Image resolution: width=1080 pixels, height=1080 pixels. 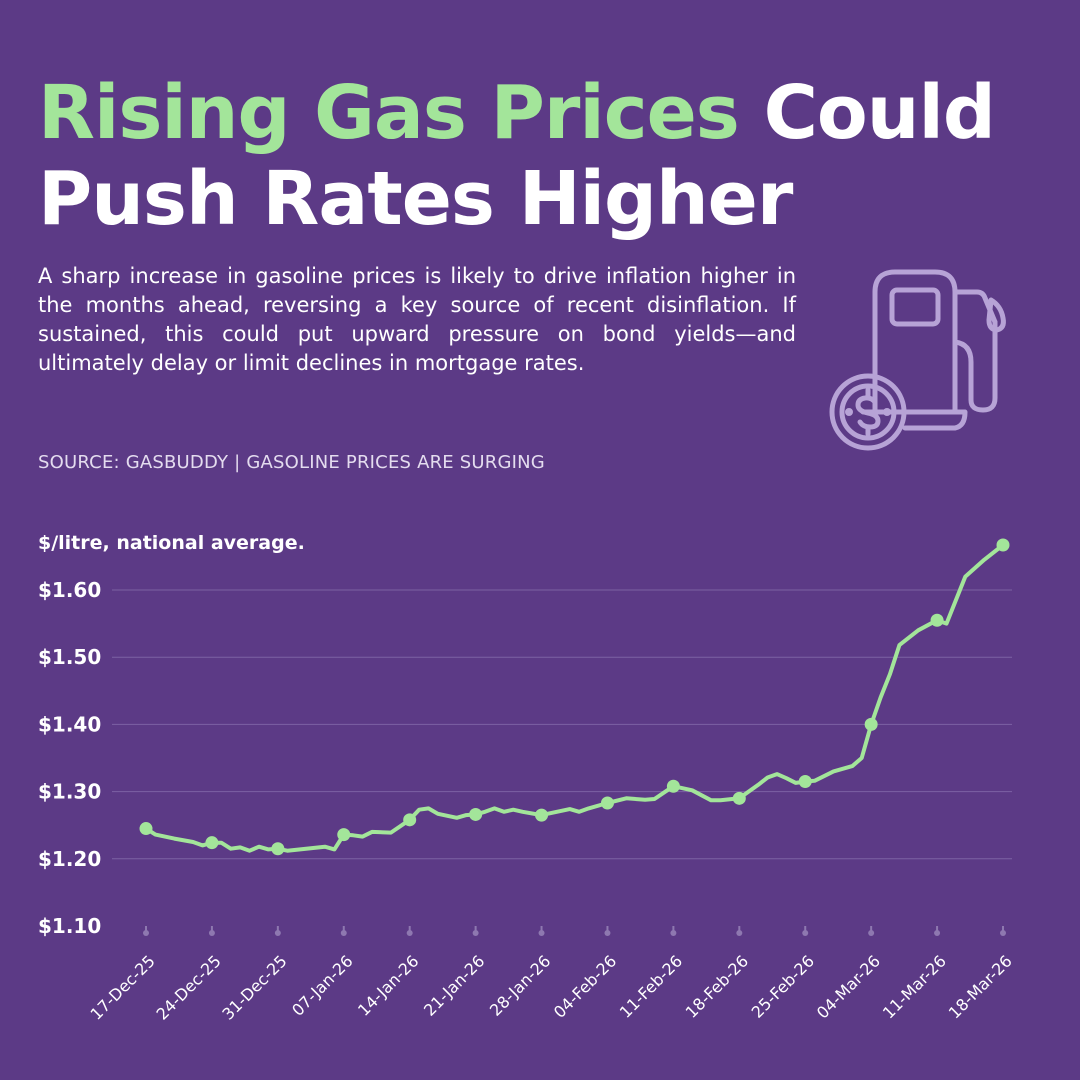 I want to click on y-tick-label: $1.40, so click(x=69, y=724).